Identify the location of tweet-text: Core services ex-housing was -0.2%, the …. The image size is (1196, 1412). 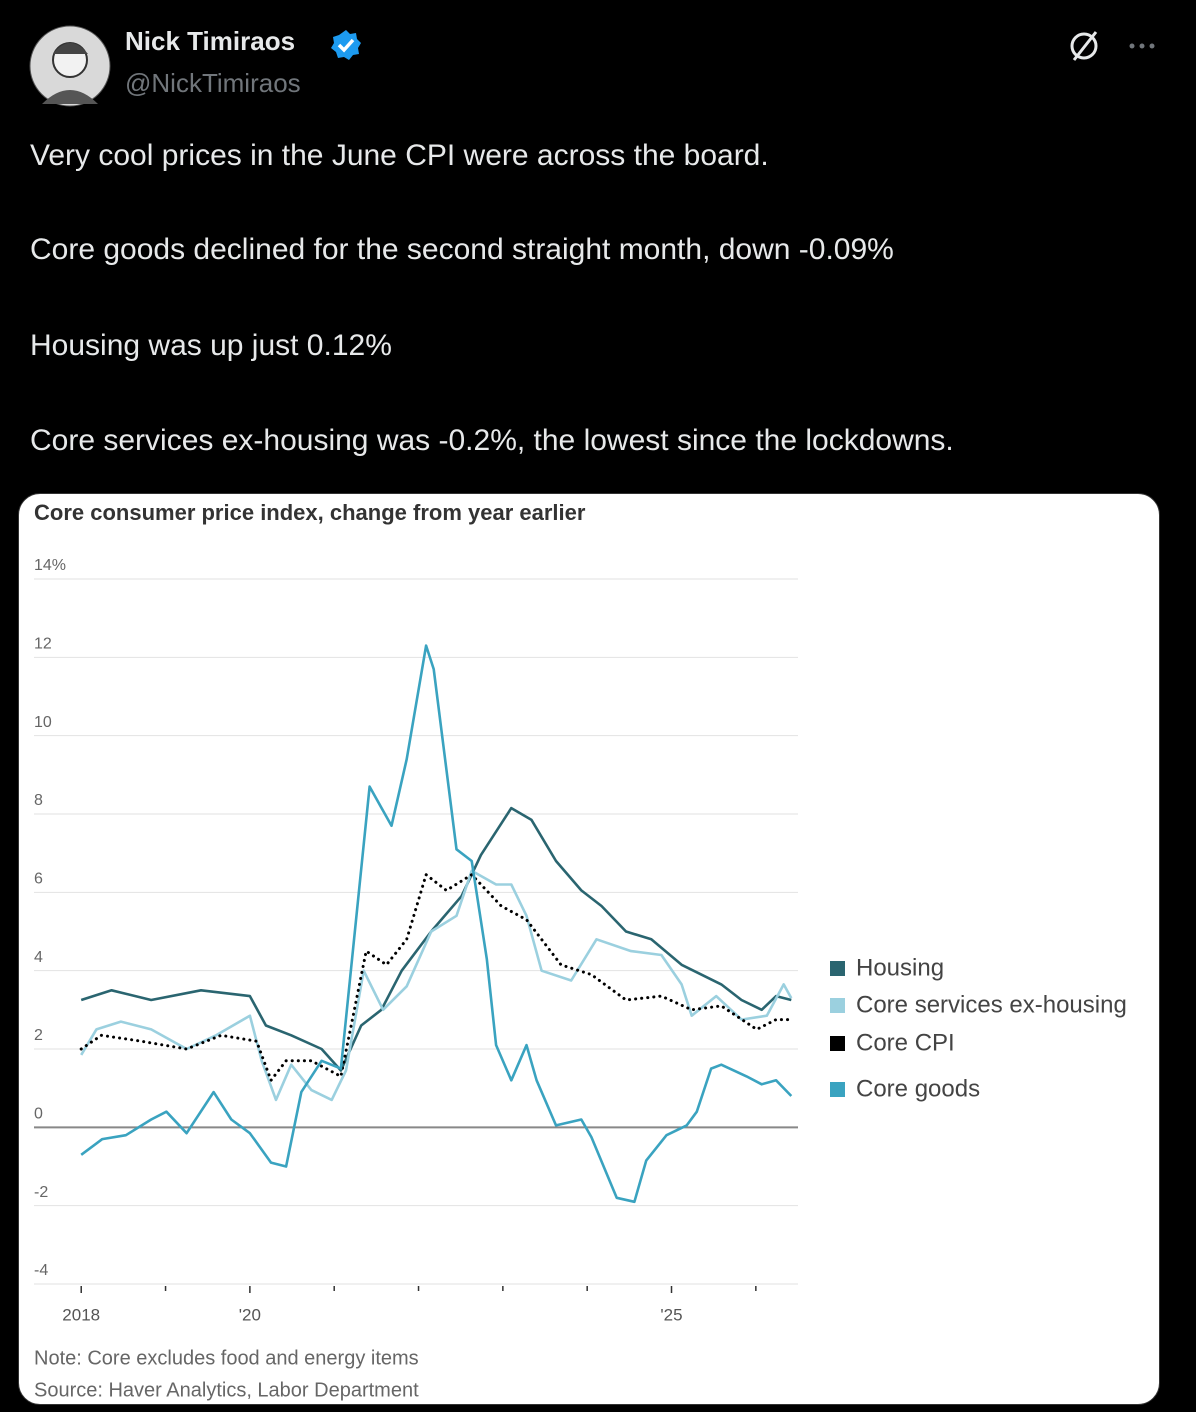
(492, 440).